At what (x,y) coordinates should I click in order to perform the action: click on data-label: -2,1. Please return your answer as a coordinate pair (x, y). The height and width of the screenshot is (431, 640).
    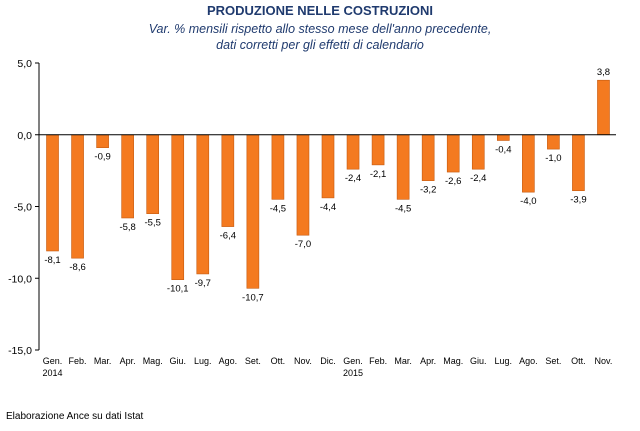
    Looking at the image, I should click on (378, 174).